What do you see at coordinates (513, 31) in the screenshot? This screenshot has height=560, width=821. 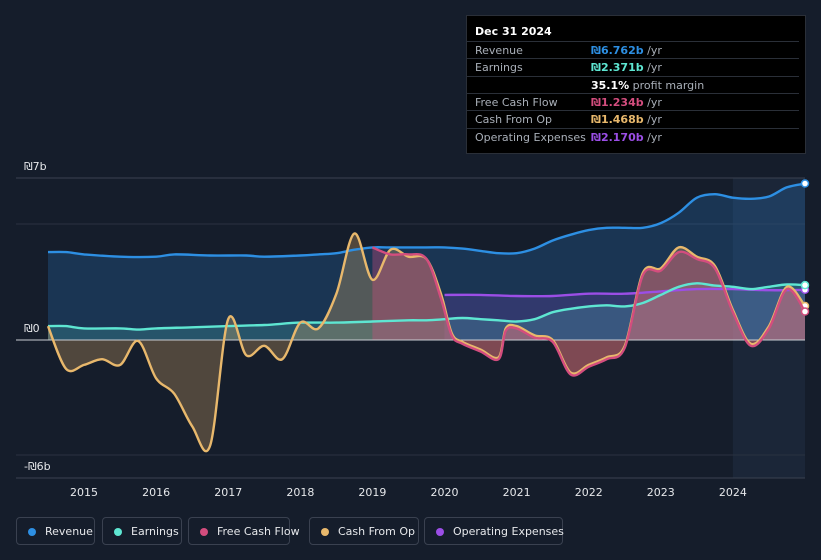 I see `tooltip-date: Dec 31 2024` at bounding box center [513, 31].